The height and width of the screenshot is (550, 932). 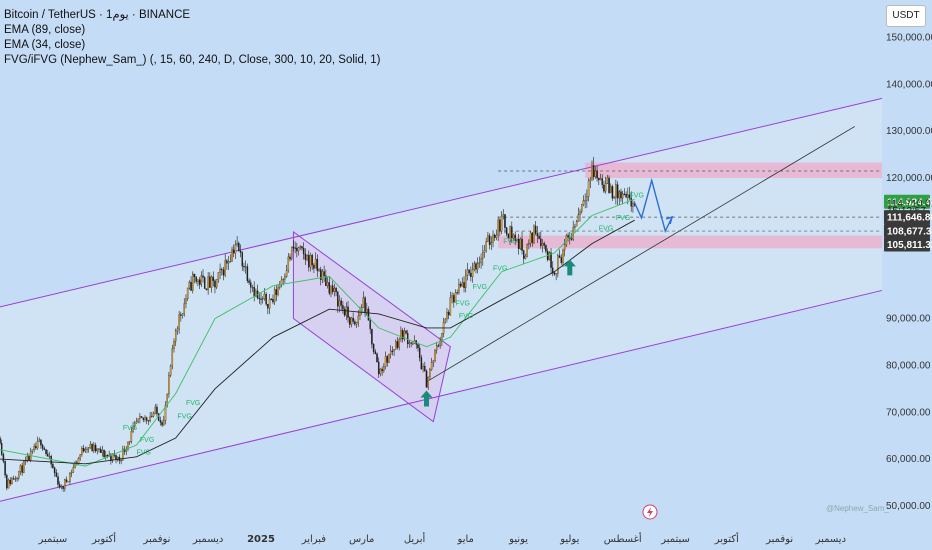 What do you see at coordinates (765, 512) in the screenshot?
I see `chart-extras: @Nephew_Sam_` at bounding box center [765, 512].